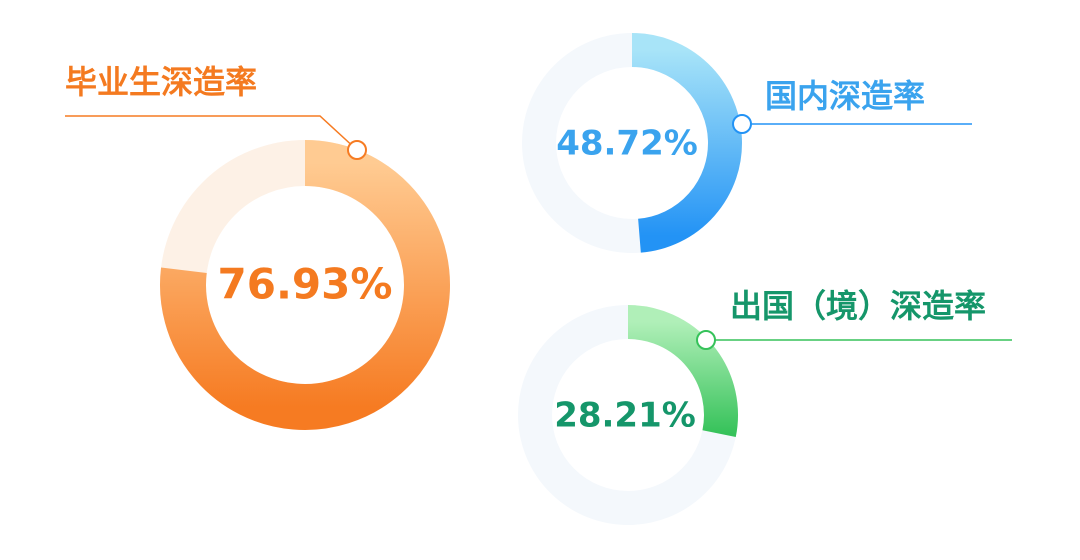 Image resolution: width=1080 pixels, height=560 pixels. I want to click on chart-title: 出国（境）深造率, so click(858, 306).